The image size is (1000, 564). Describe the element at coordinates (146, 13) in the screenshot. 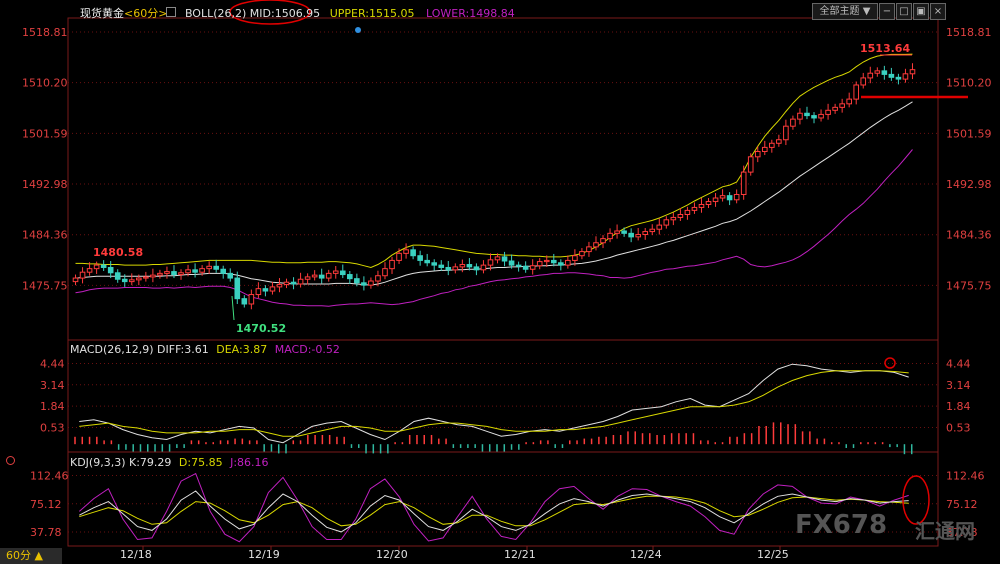

I see `period-label: <60分>` at that location.